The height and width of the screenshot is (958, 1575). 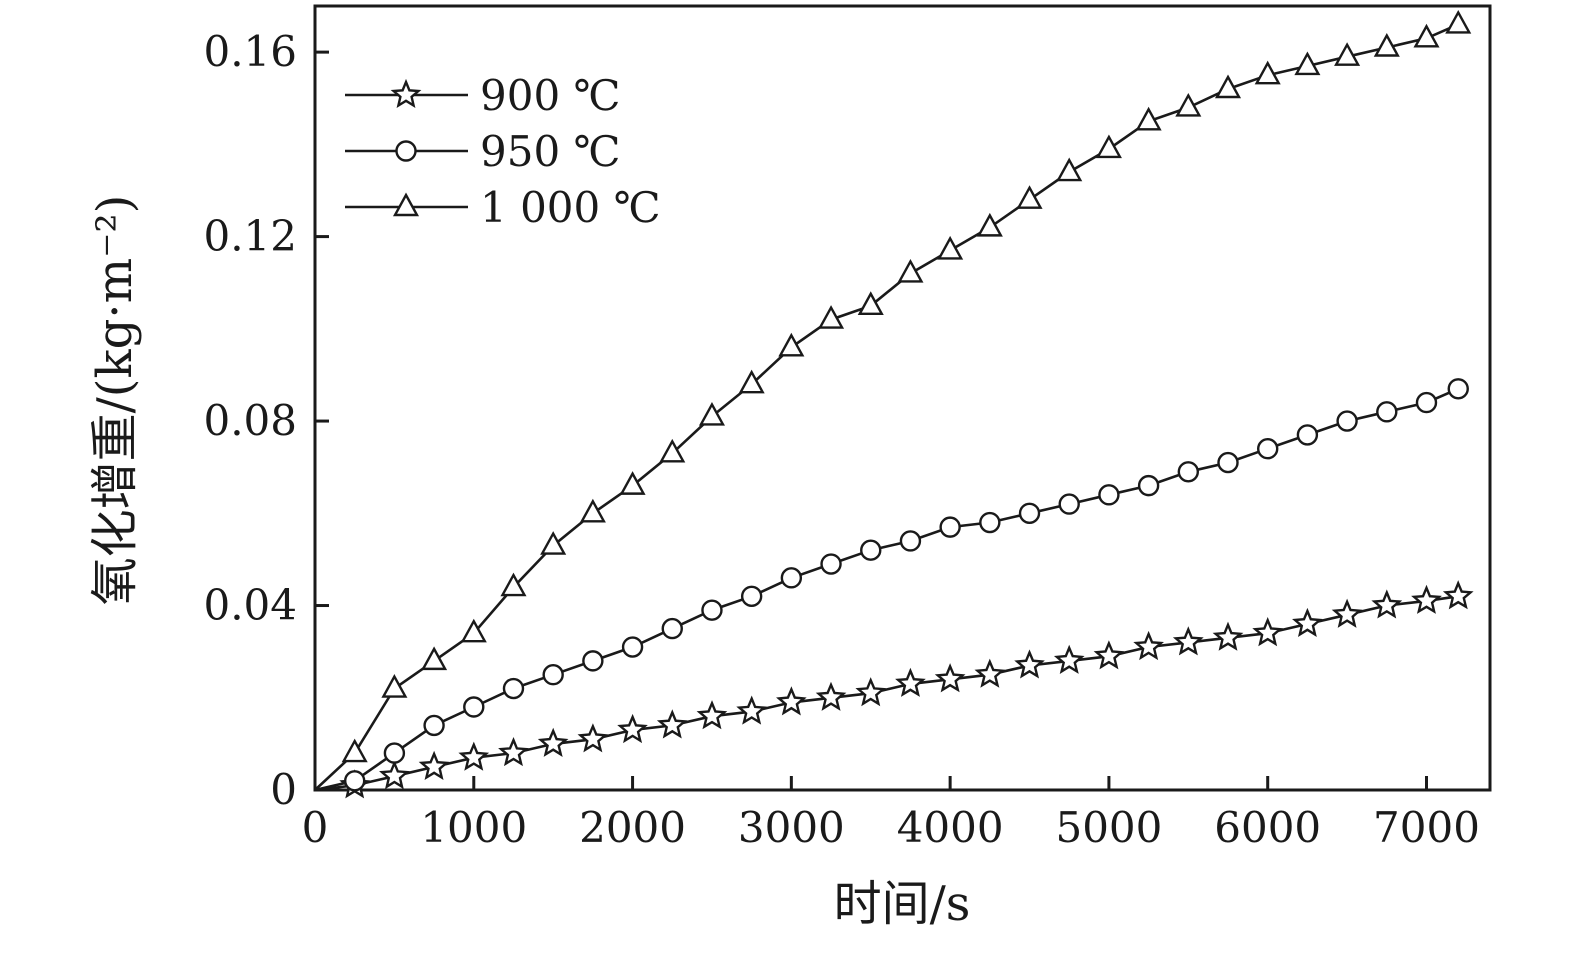 What do you see at coordinates (1108, 827) in the screenshot?
I see `x-tick-label: 5000` at bounding box center [1108, 827].